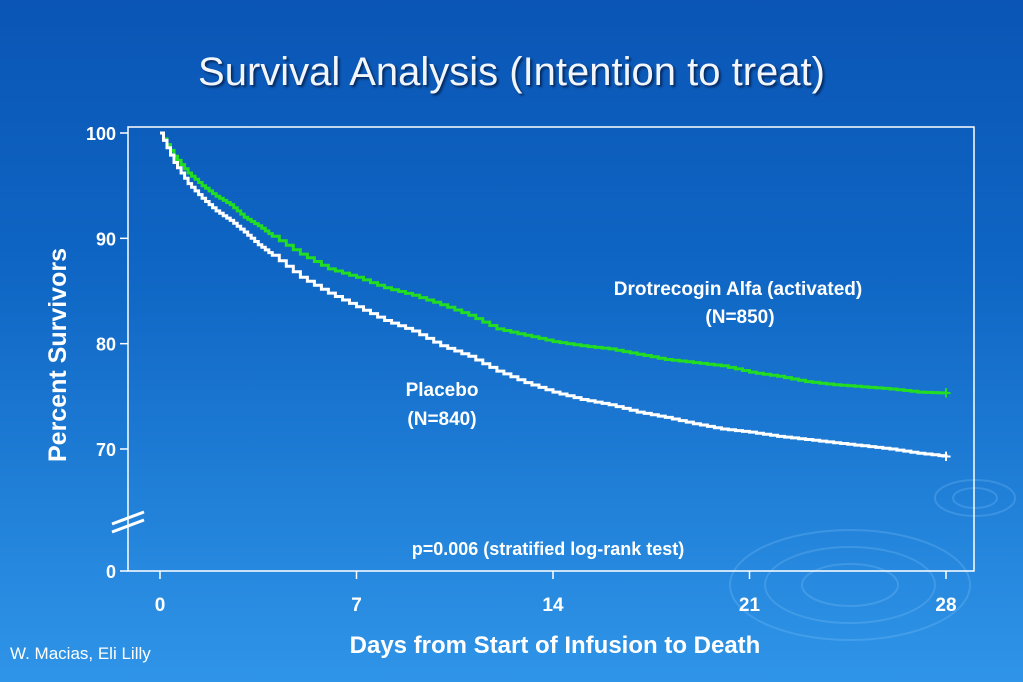 This screenshot has height=682, width=1023. What do you see at coordinates (356, 605) in the screenshot?
I see `x-tick-label: 7` at bounding box center [356, 605].